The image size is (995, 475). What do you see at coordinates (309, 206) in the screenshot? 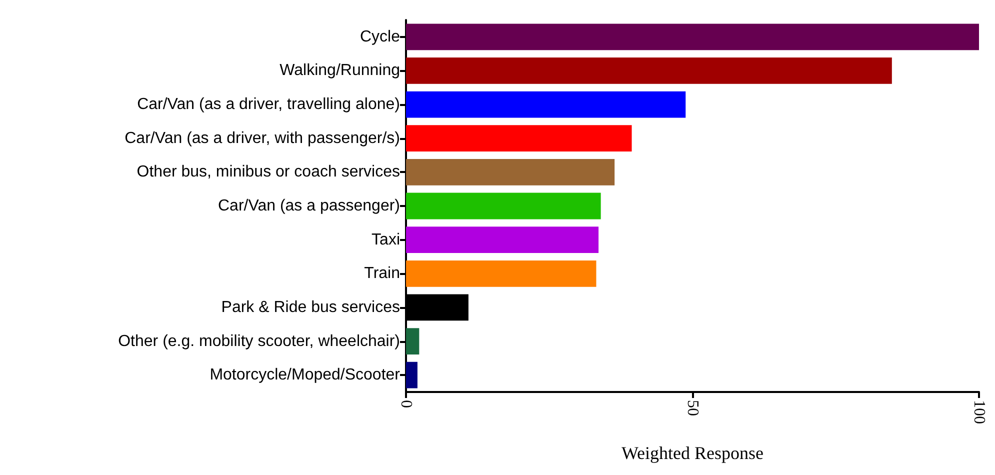
I see `y-tick-label: Car/Van (as a passenger)` at bounding box center [309, 206].